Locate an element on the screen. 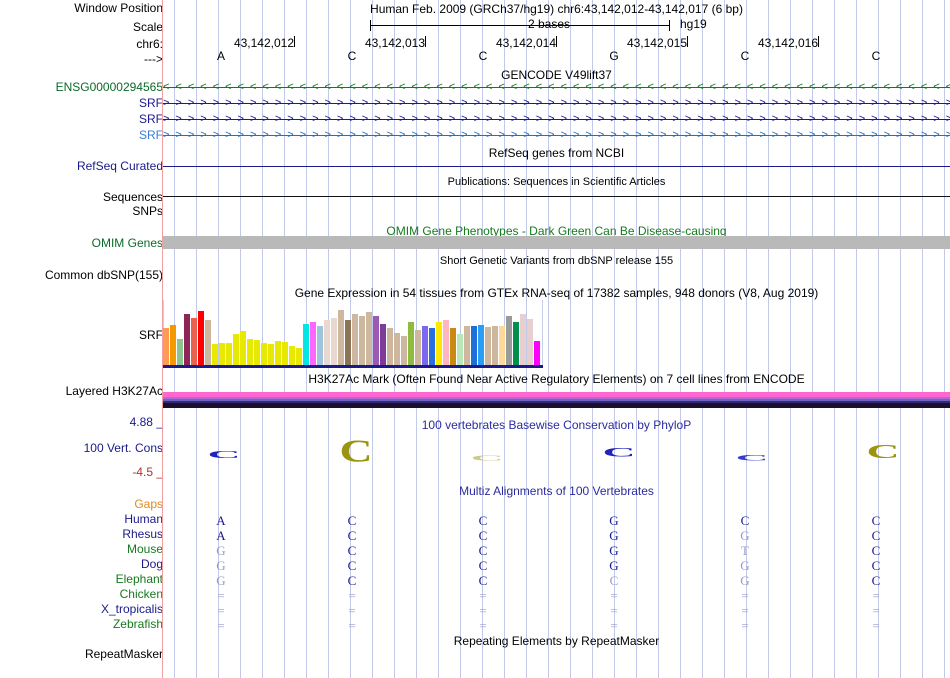 Image resolution: width=950 pixels, height=678 pixels. label-window-position: Window Position is located at coordinates (118, 8).